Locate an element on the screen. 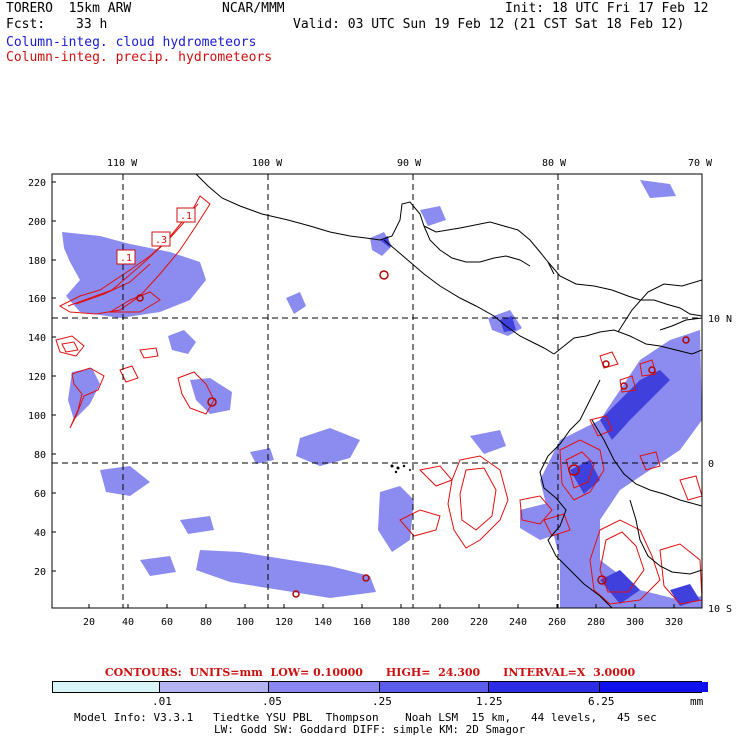 The image size is (740, 740). y-tick: 200 is located at coordinates (37, 222).